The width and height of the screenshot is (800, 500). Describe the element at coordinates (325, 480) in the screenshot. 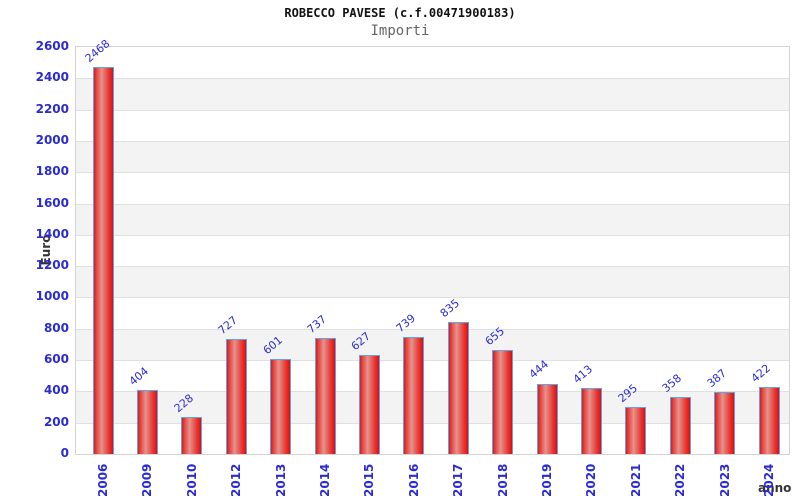

I see `x-tick-label: 2014` at that location.